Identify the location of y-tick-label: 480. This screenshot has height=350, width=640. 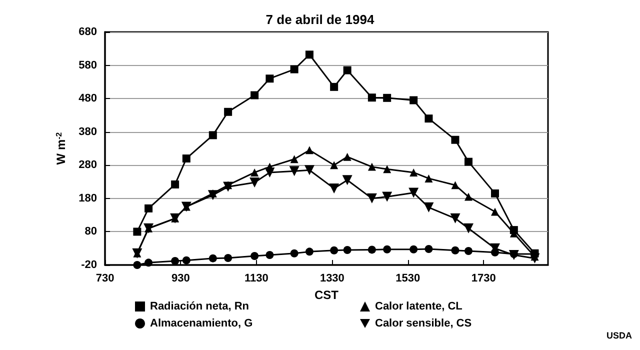
(87, 98).